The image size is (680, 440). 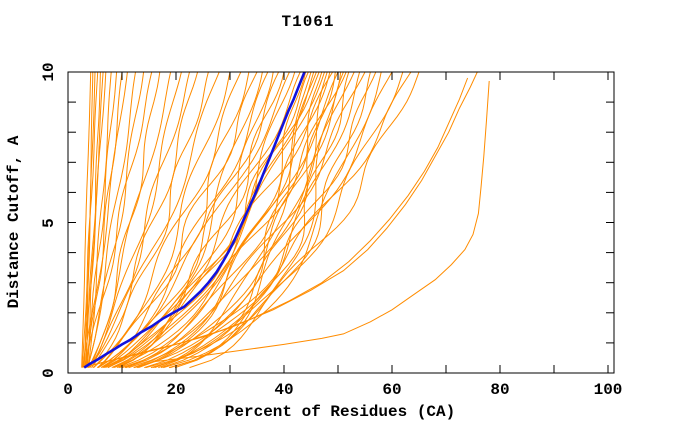 I want to click on x-tick-label-80: 80, so click(x=500, y=390).